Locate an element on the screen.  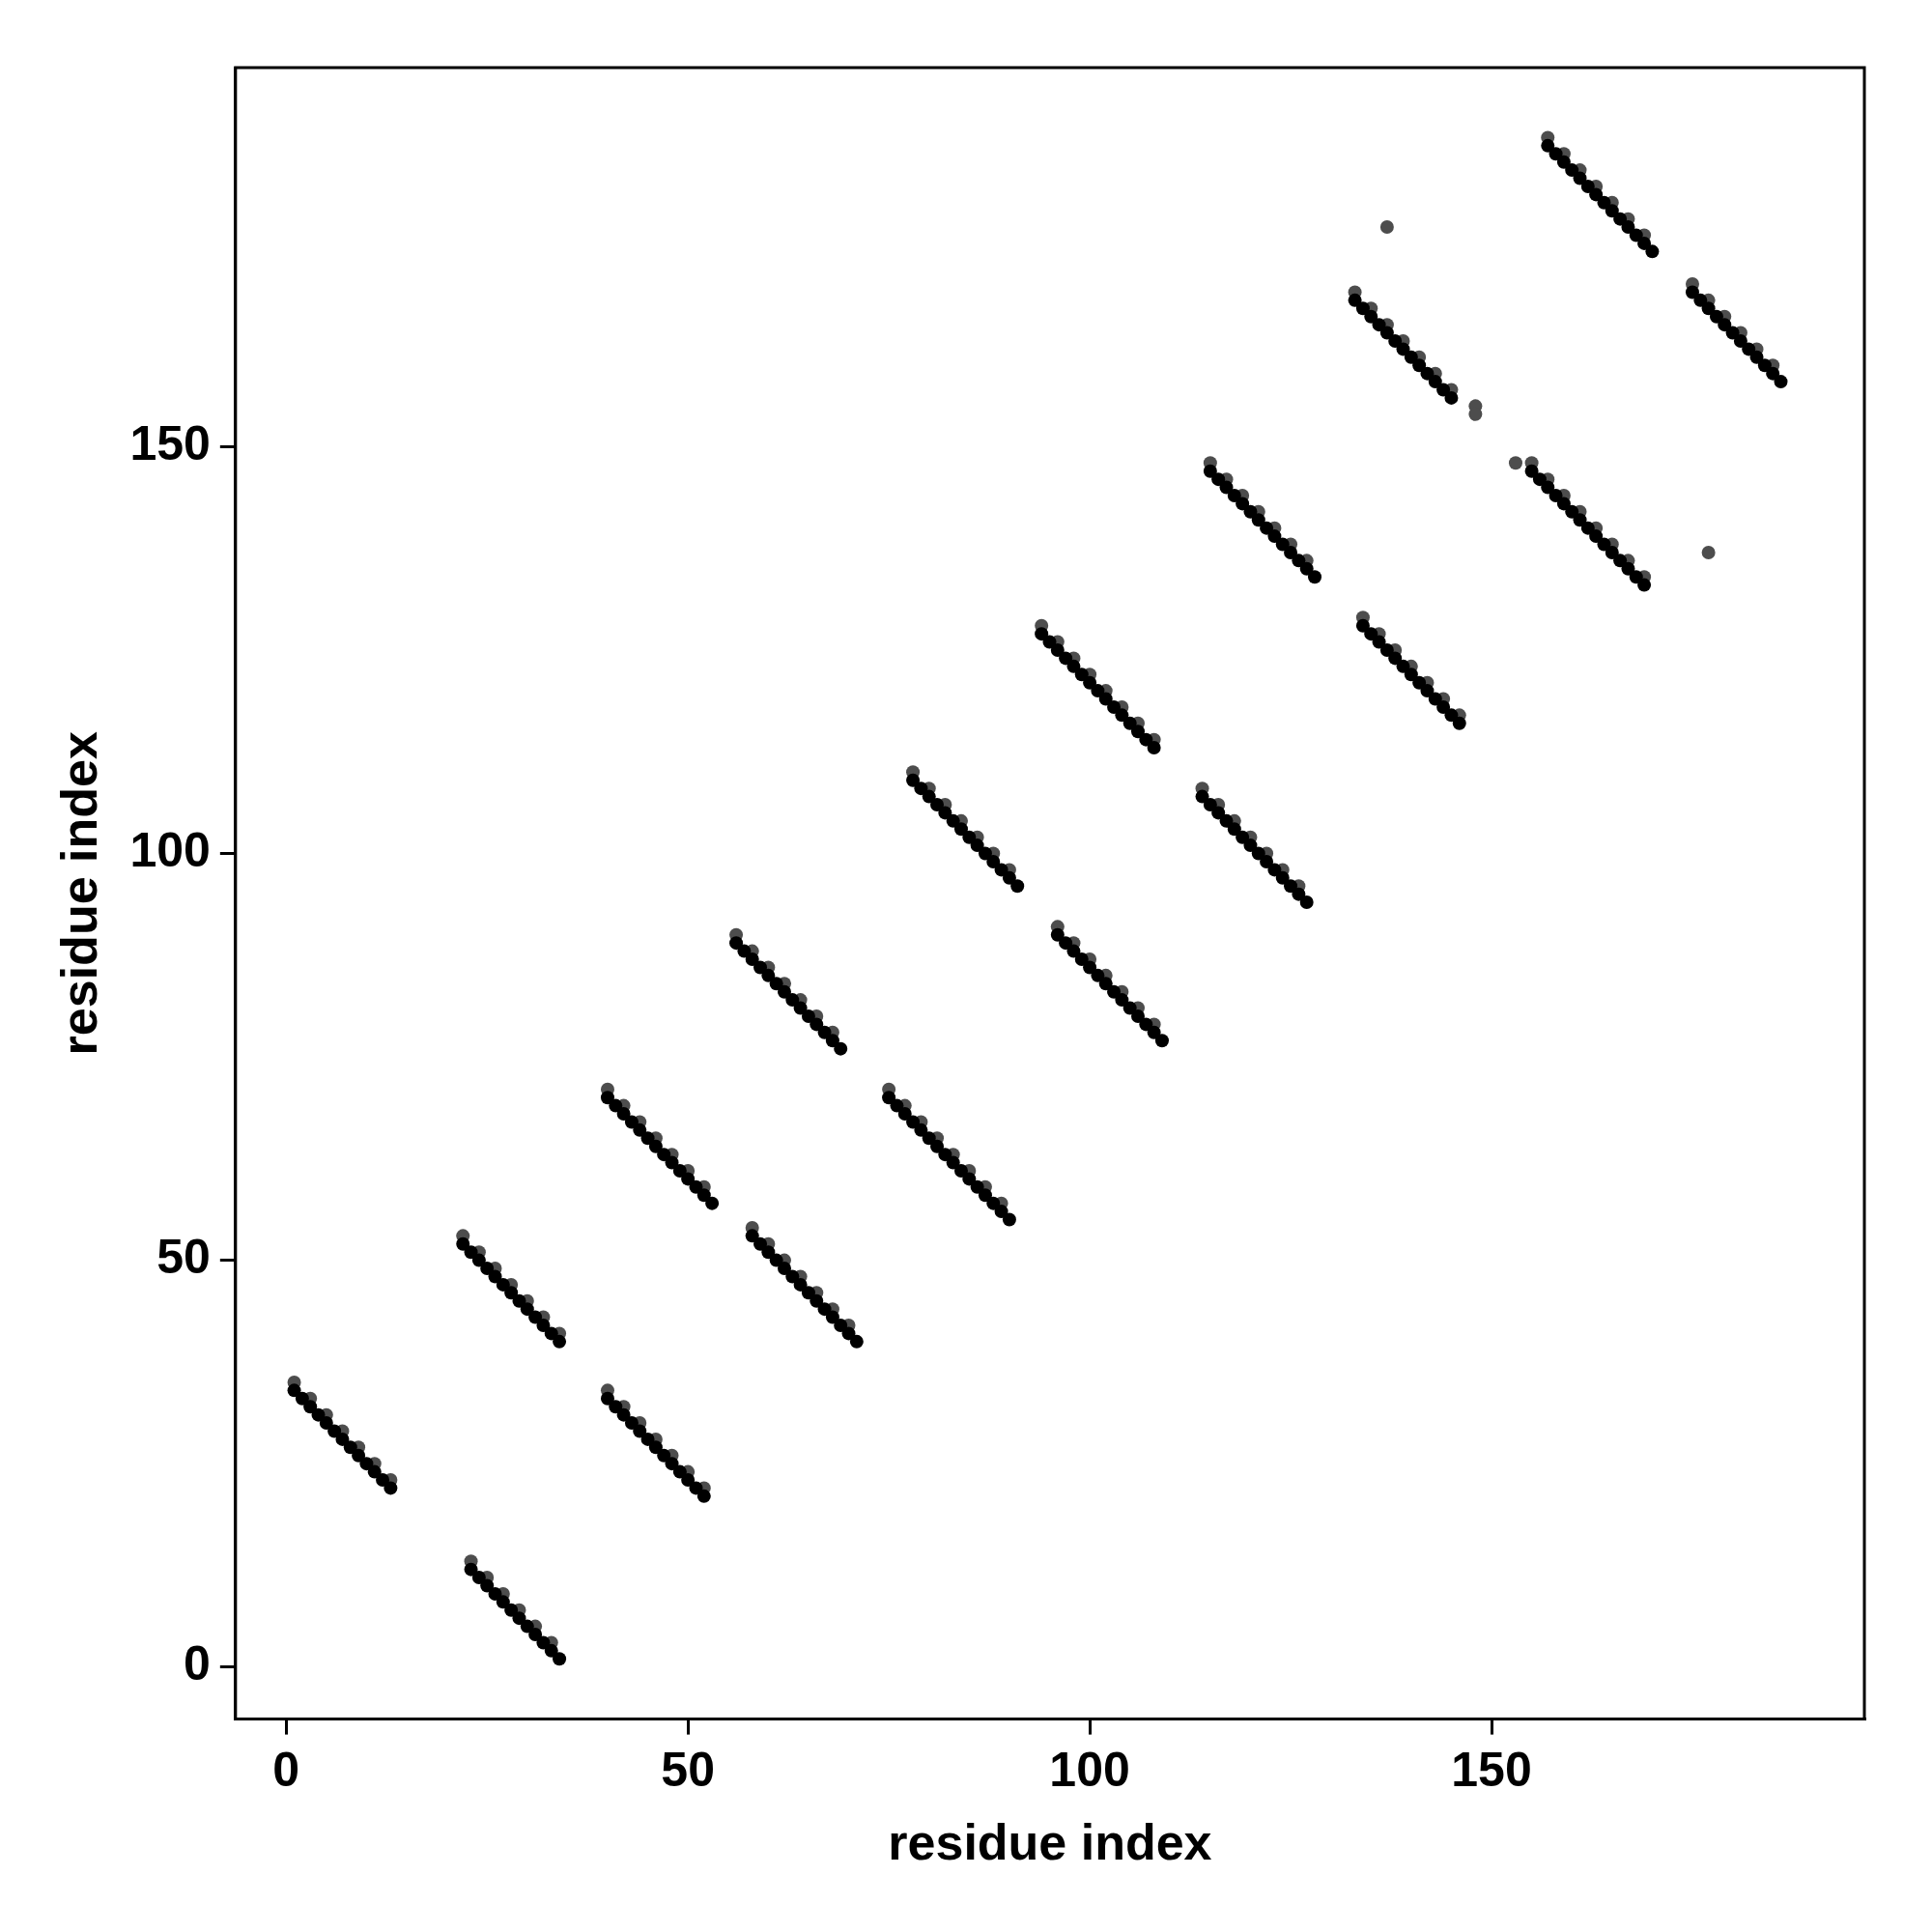
x-tick-label: 0 is located at coordinates (286, 1770).